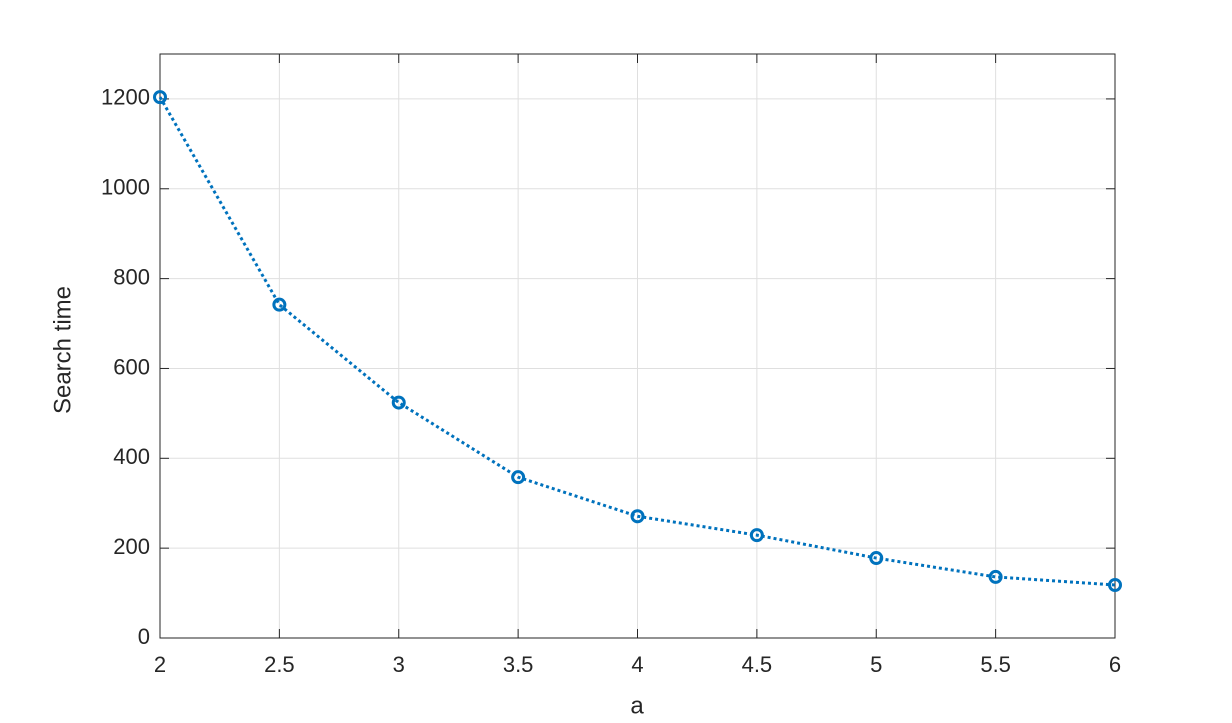  I want to click on x-tick-label: 4, so click(637, 664).